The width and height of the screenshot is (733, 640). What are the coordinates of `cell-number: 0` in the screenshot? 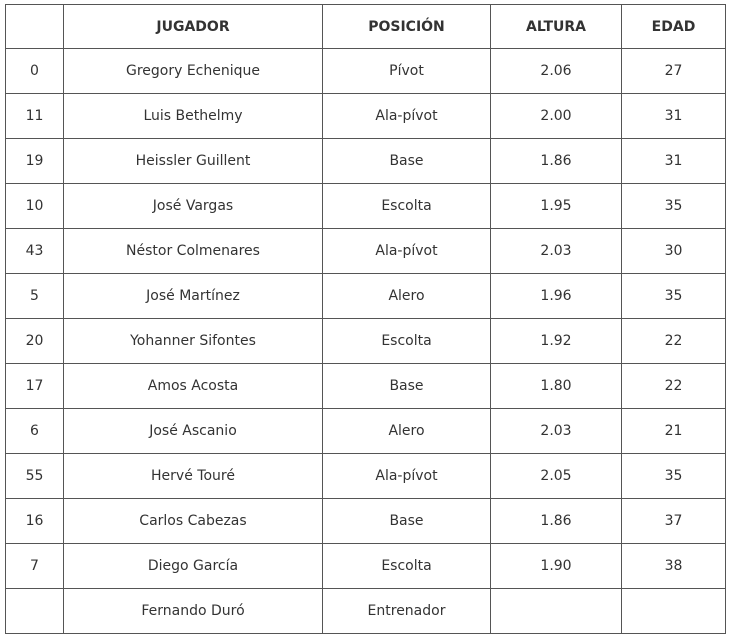 It's located at (34, 71).